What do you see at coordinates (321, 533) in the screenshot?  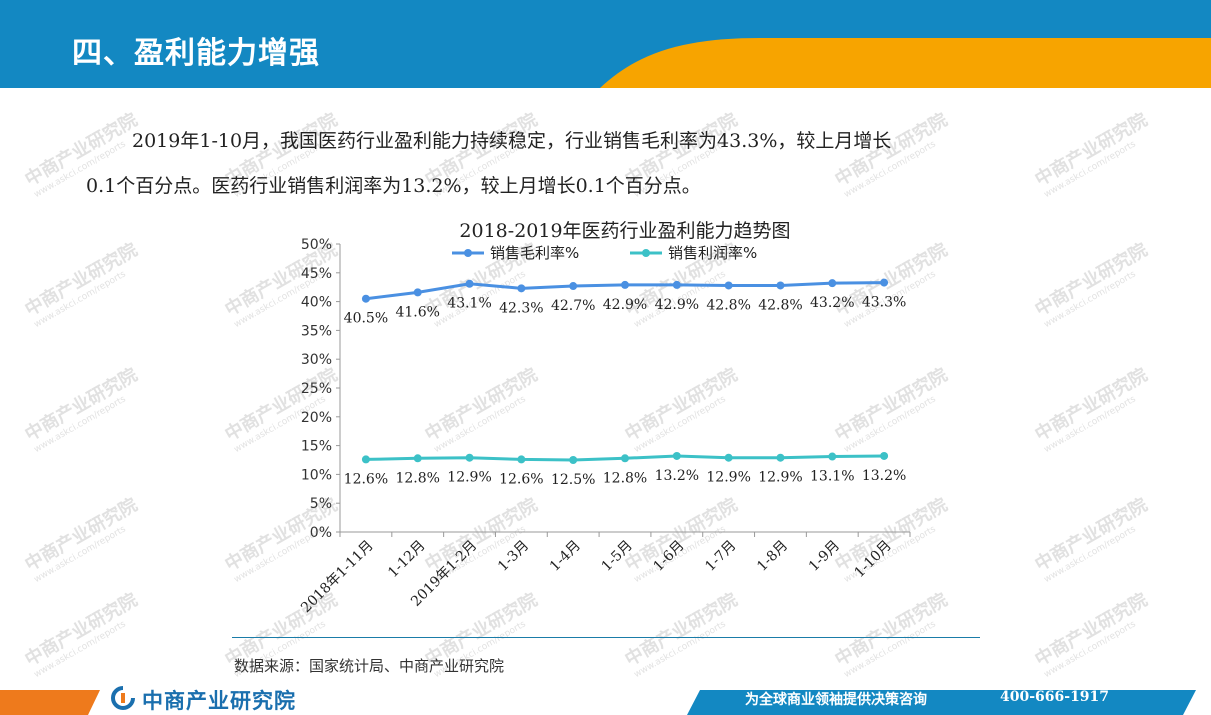 I see `y-tick-label: 0%` at bounding box center [321, 533].